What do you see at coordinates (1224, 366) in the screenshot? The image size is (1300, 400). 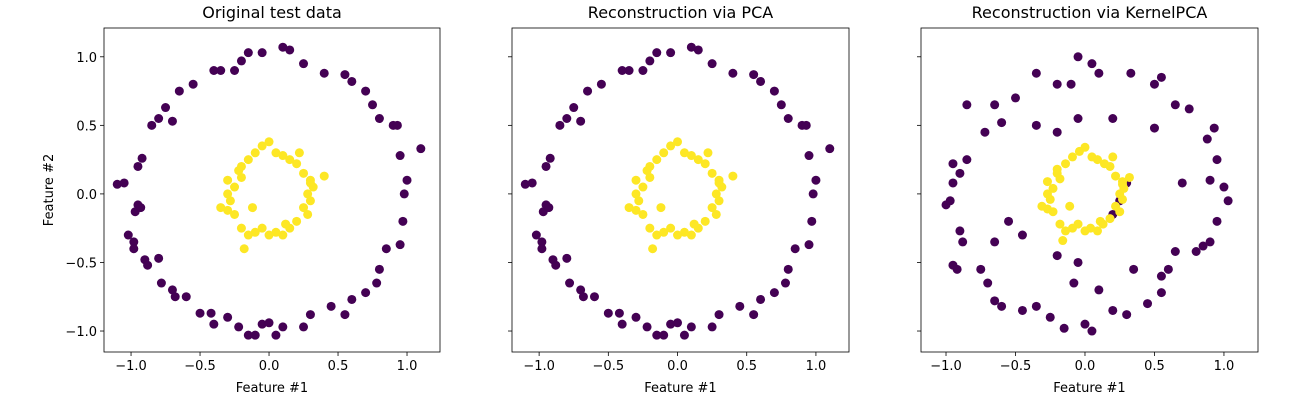 I see `x-tick-label: 1.0` at bounding box center [1224, 366].